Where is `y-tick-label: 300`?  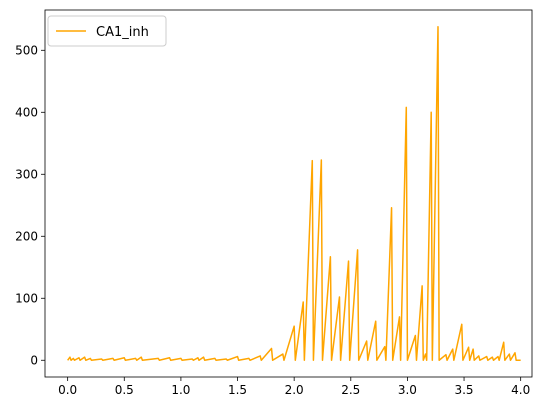 y-tick-label: 300 is located at coordinates (26, 174).